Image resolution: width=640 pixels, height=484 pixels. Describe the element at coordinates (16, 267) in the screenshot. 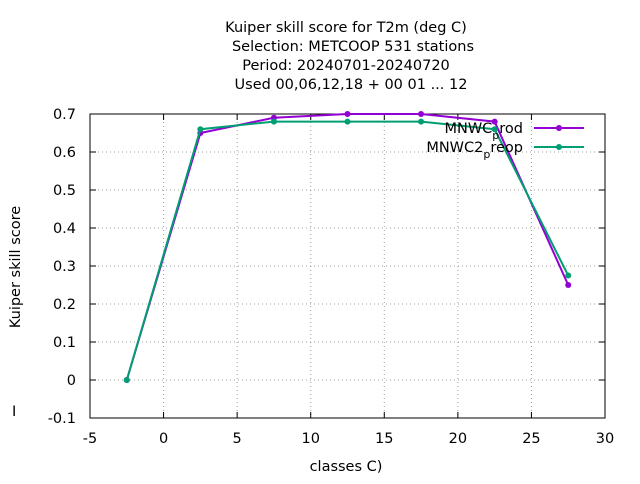

I see `y-axis-label: Kuiper skill score` at that location.